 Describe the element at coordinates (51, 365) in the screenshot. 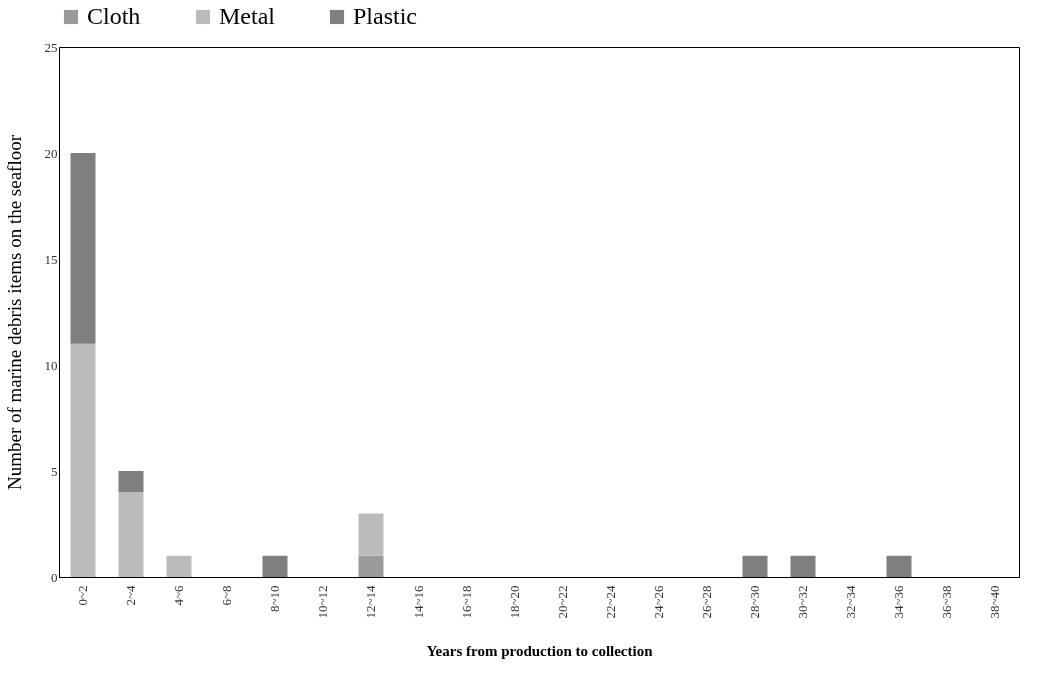

I see `y-tick-label: 10` at that location.